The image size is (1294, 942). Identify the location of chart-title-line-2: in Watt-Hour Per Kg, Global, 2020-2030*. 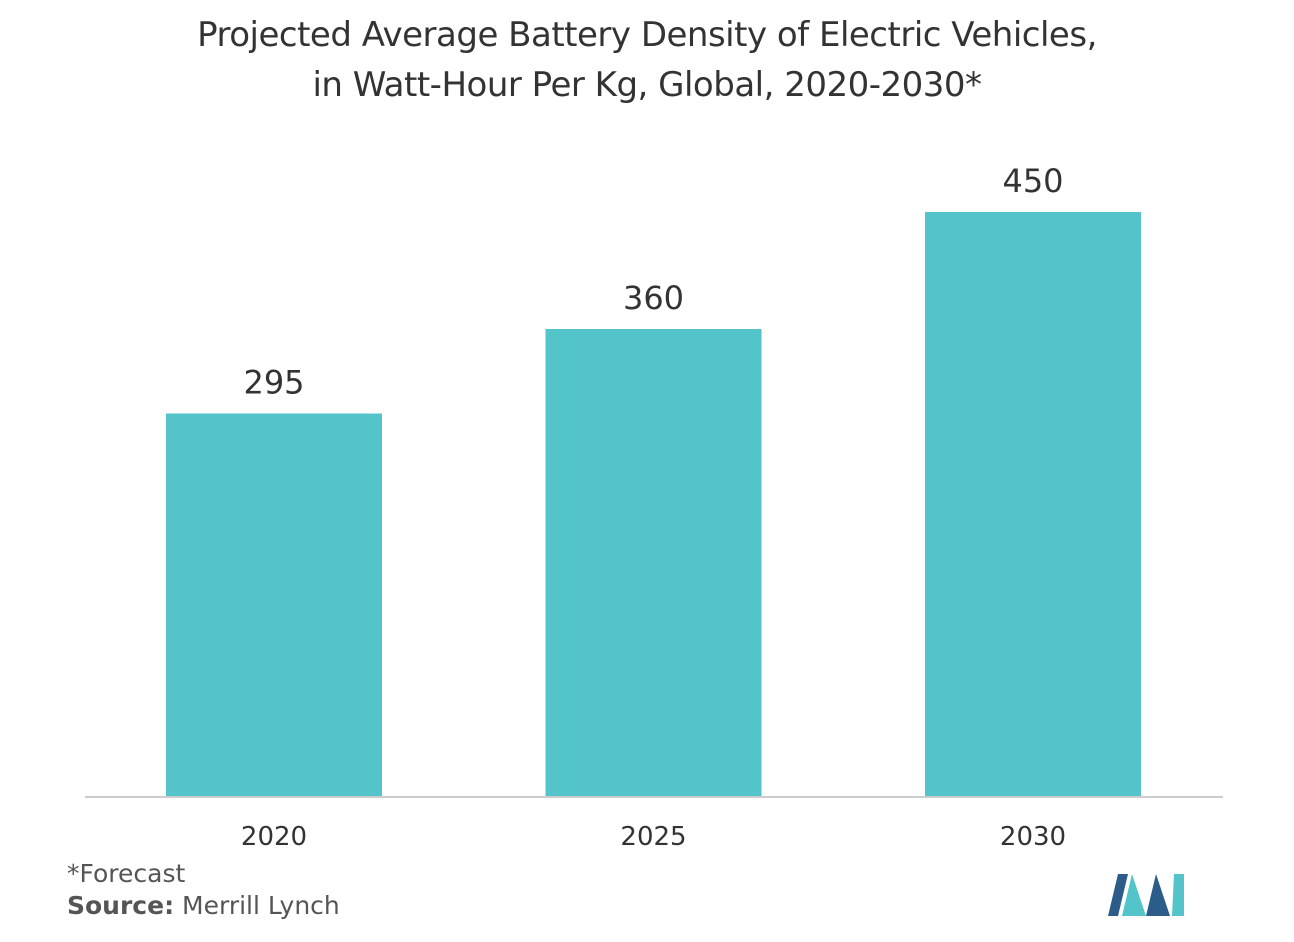
(647, 85).